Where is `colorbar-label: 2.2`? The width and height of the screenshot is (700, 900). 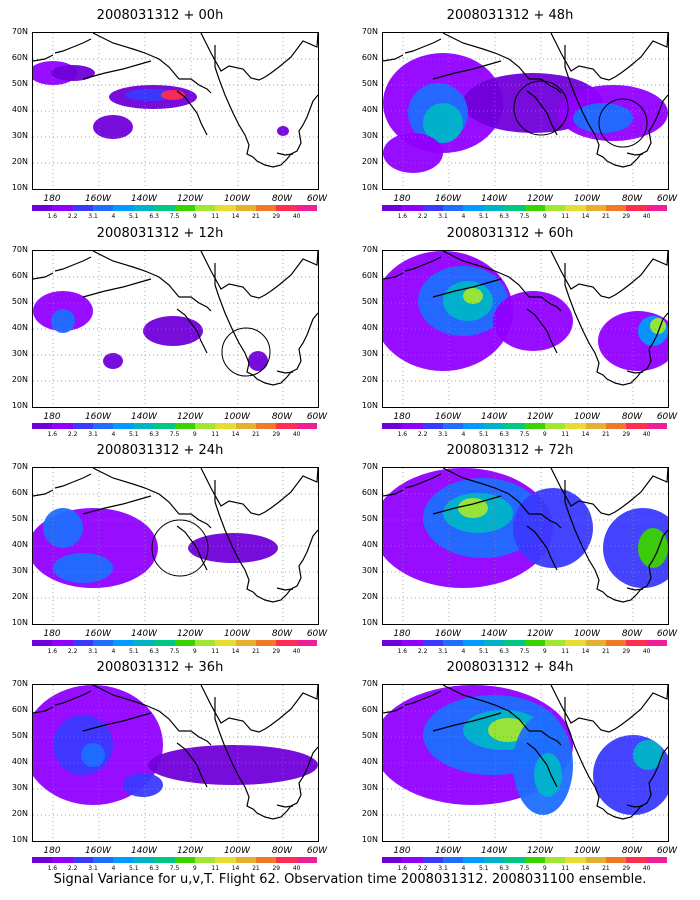
colorbar-label: 2.2 is located at coordinates (422, 216).